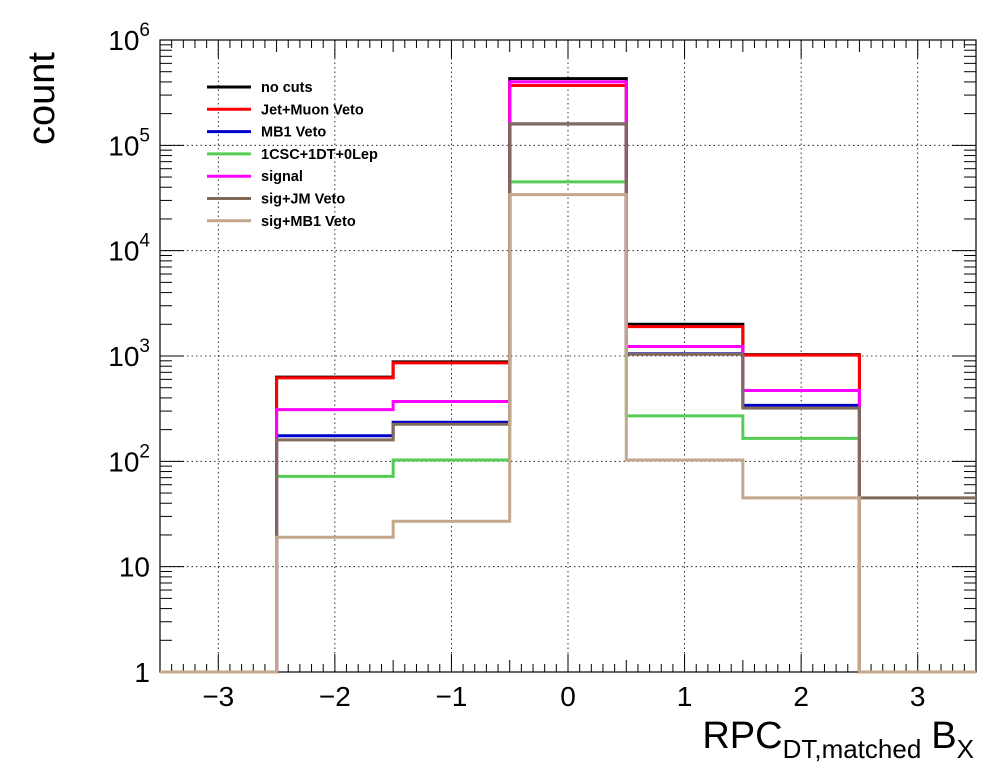  Describe the element at coordinates (144, 30) in the screenshot. I see `y-tick-exponent: 6` at that location.